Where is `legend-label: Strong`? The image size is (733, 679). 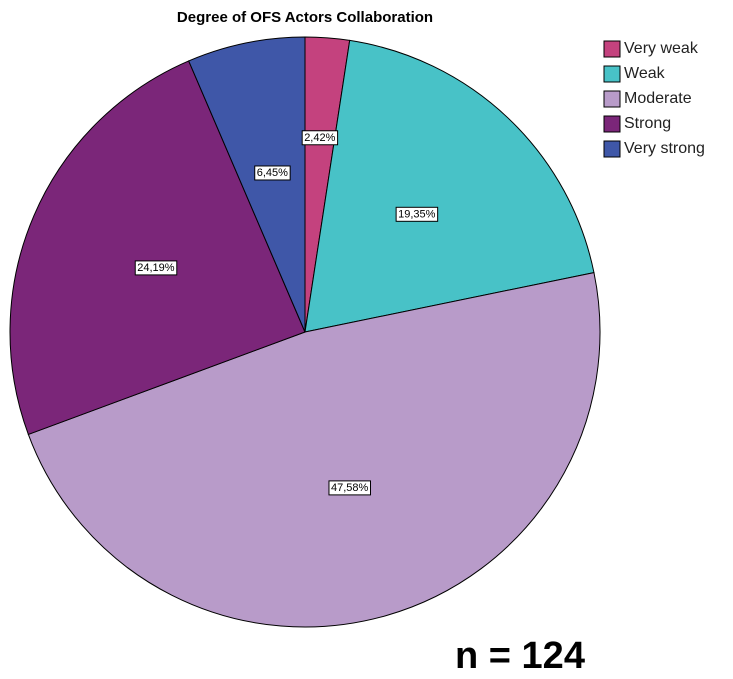 legend-label: Strong is located at coordinates (647, 123).